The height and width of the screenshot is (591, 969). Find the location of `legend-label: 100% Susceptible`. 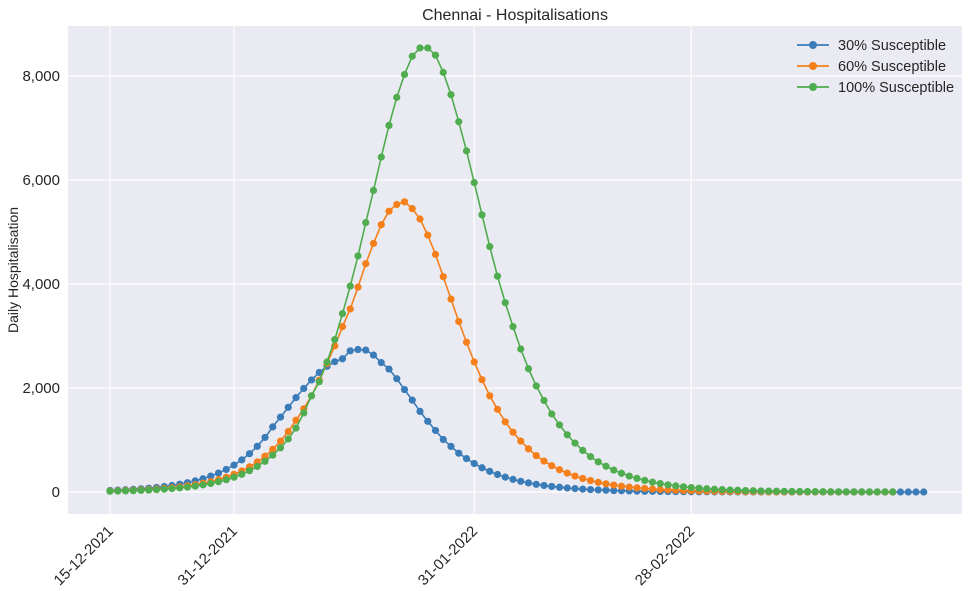

legend-label: 100% Susceptible is located at coordinates (896, 88).